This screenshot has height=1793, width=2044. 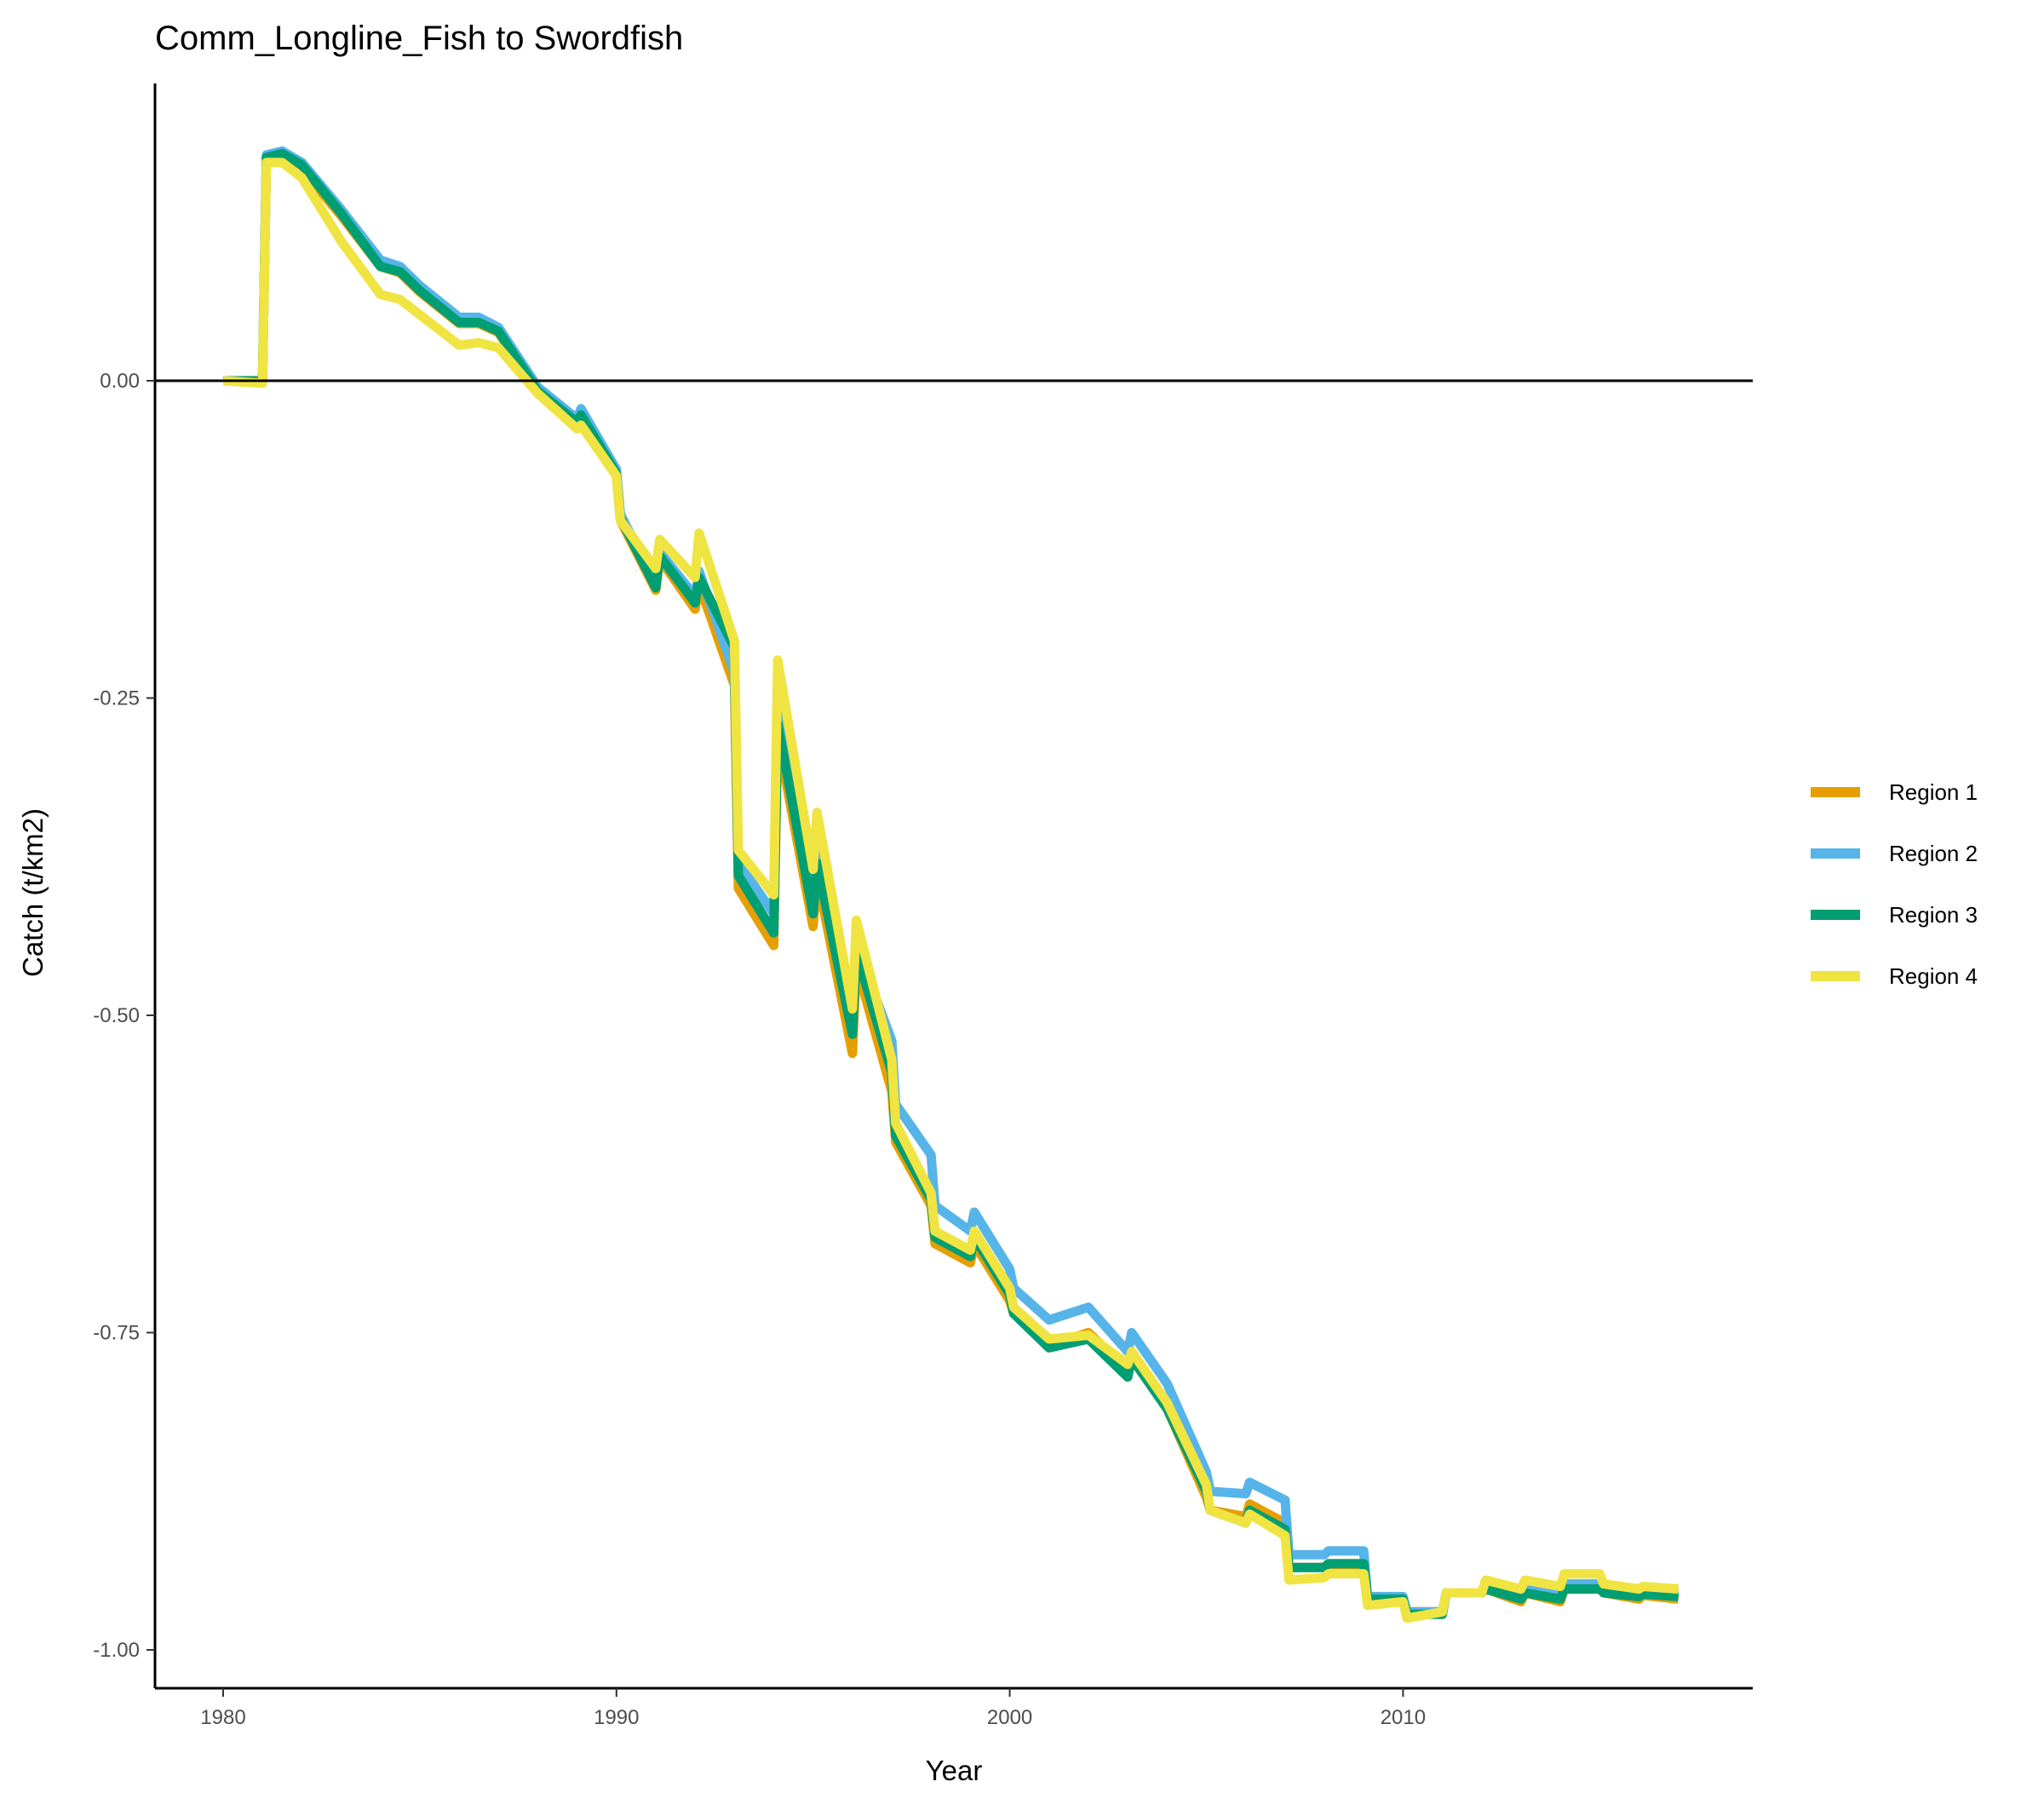 I want to click on chart-title: Comm_Longline_Fish to Swordfish, so click(x=419, y=39).